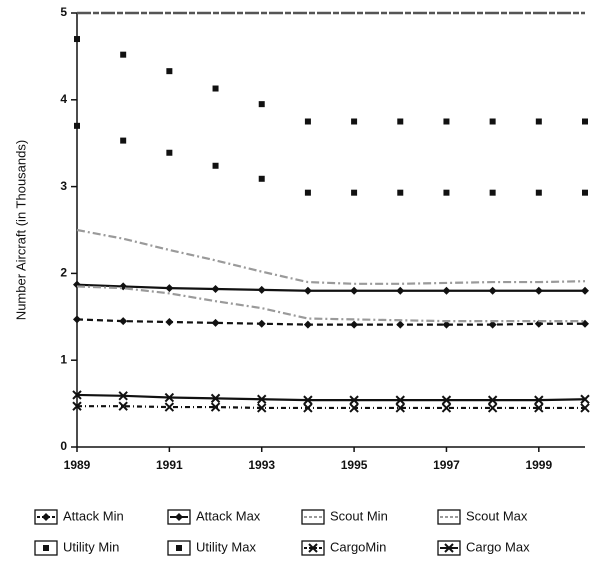  Describe the element at coordinates (63, 359) in the screenshot. I see `y-tick-label: 1` at that location.